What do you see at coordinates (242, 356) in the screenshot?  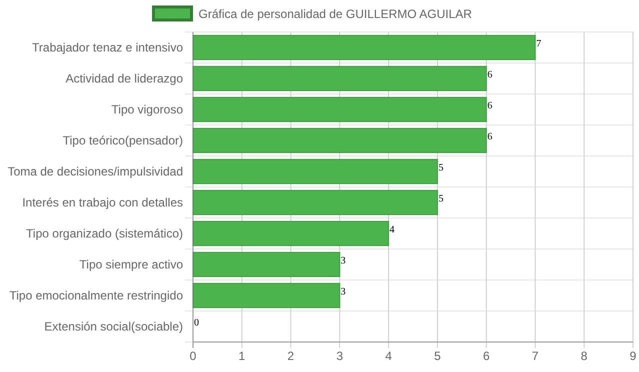 I see `x-tick-label: 1` at bounding box center [242, 356].